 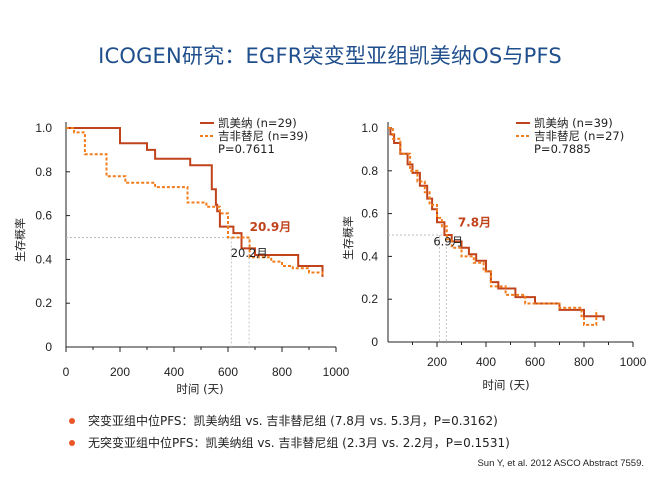 I want to click on median-annotation: 6.9月, so click(x=448, y=242).